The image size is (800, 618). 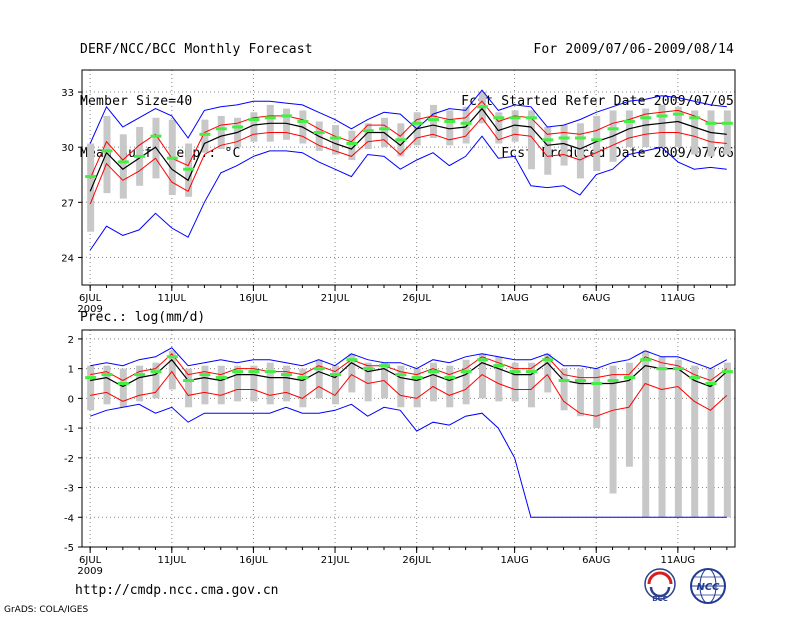 What do you see at coordinates (416, 298) in the screenshot?
I see `x-tick-label: 26JUL` at bounding box center [416, 298].